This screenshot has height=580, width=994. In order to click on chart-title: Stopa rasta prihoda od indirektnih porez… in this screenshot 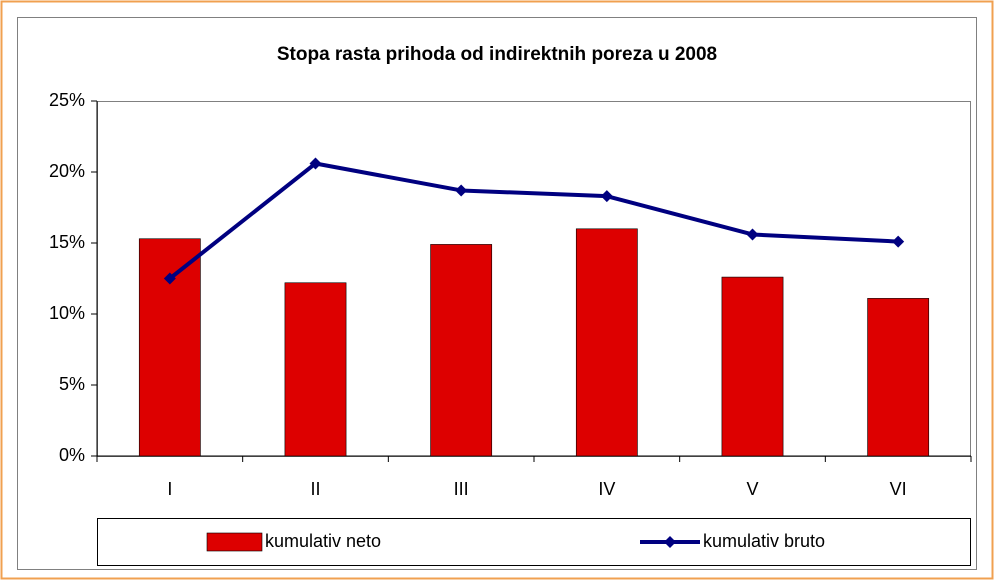, I will do `click(497, 54)`.